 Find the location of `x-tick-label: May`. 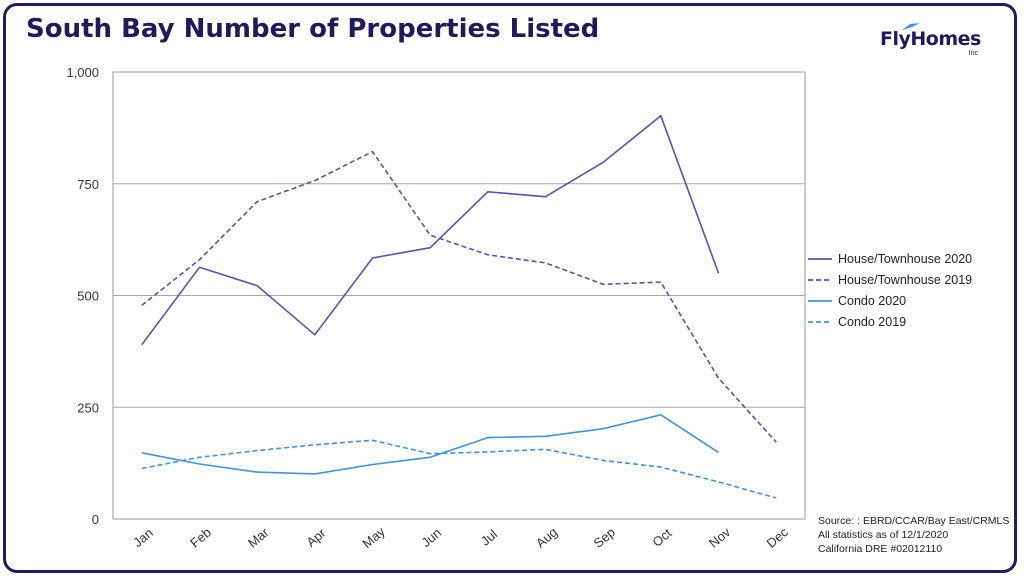

x-tick-label: May is located at coordinates (373, 538).